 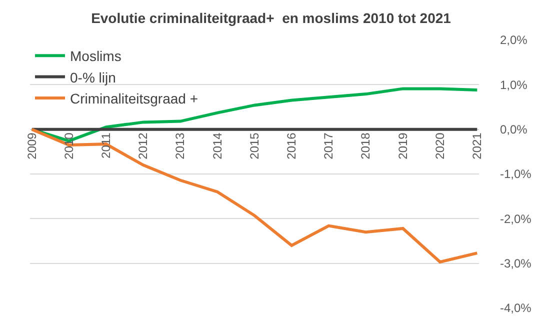 I want to click on y-tick-label: -2,0%, so click(x=516, y=219).